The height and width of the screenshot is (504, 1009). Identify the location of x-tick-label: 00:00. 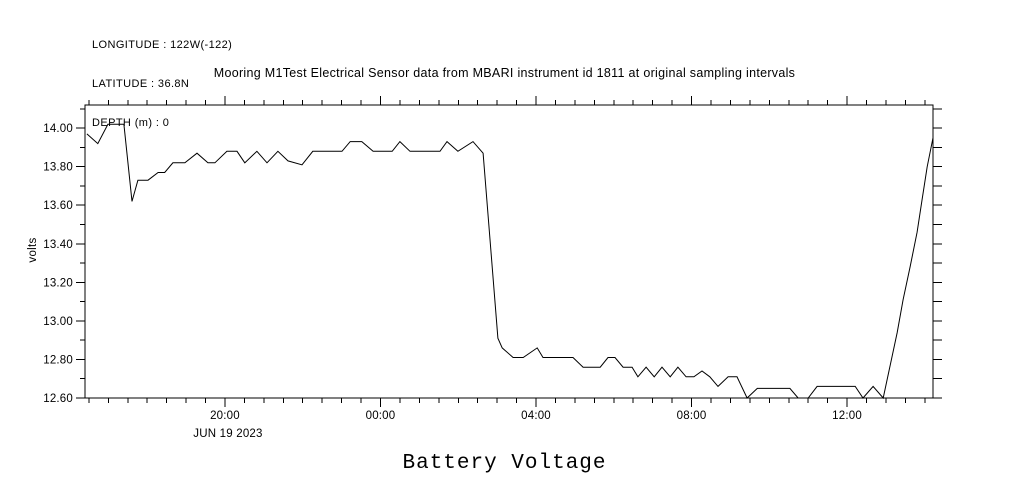
(381, 416).